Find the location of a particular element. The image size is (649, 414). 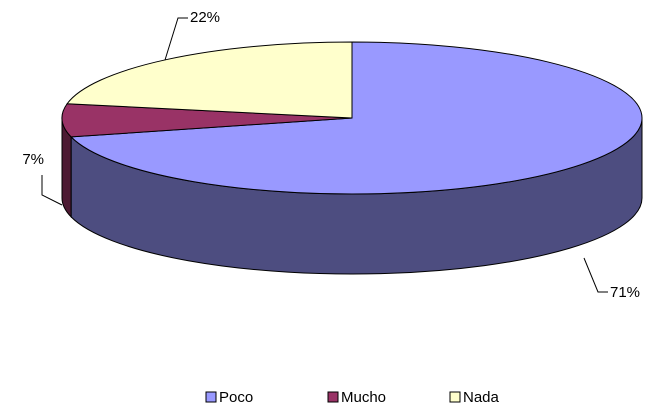

data-label: 71% is located at coordinates (625, 292).